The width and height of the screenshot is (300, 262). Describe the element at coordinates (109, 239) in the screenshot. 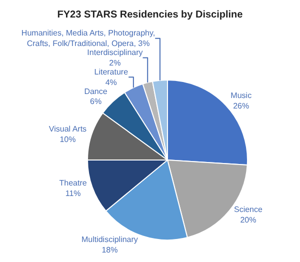

I see `slice-label: Multidisciplinary` at that location.